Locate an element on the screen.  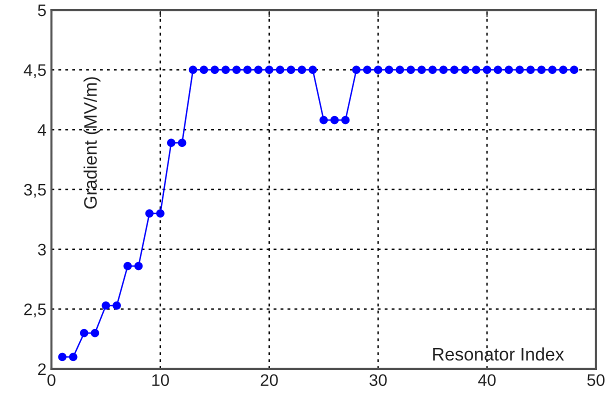
y-tick-label: 2,5 is located at coordinates (35, 311).